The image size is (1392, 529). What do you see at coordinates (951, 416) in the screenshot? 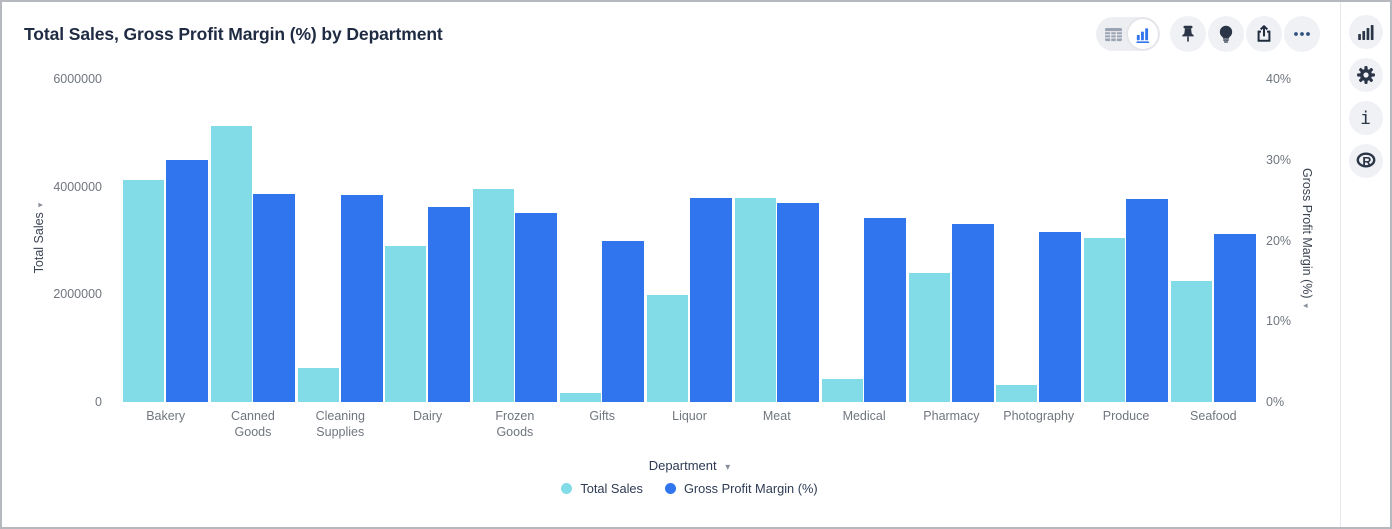
I see `x-category-label: Pharmacy` at bounding box center [951, 416].